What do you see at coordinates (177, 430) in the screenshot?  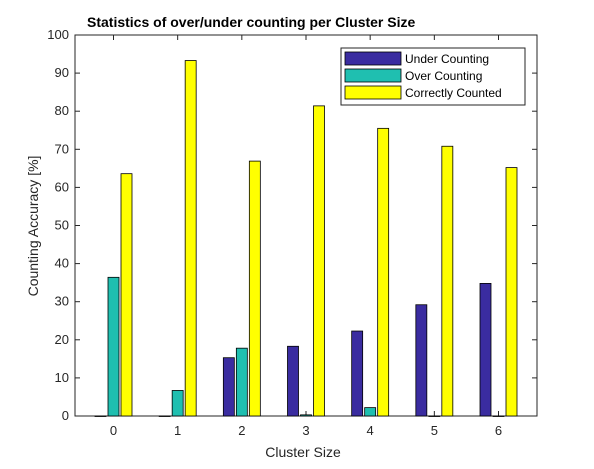 I see `x-tick-label: 1` at bounding box center [177, 430].